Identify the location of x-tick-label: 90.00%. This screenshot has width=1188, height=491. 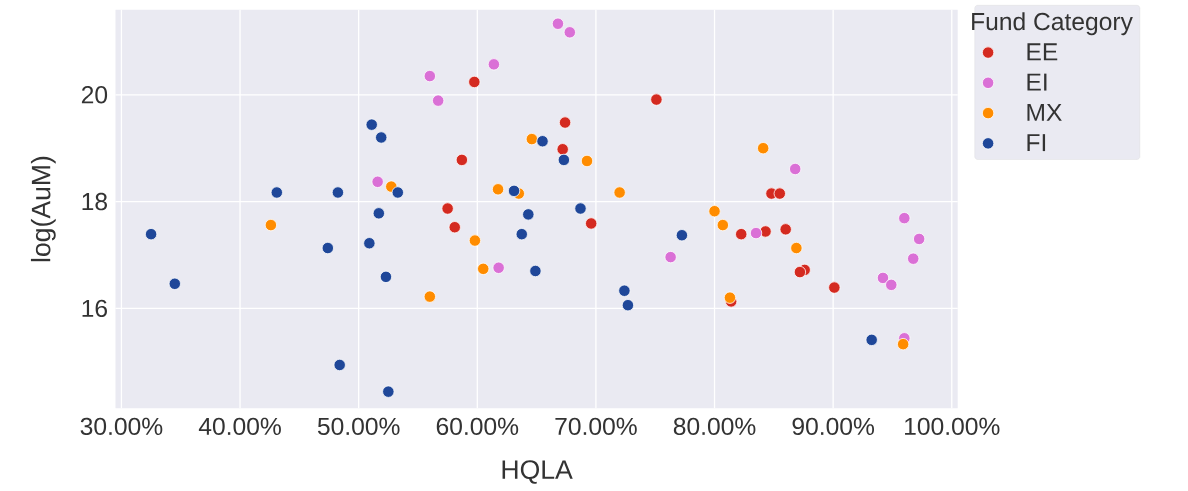
(833, 426).